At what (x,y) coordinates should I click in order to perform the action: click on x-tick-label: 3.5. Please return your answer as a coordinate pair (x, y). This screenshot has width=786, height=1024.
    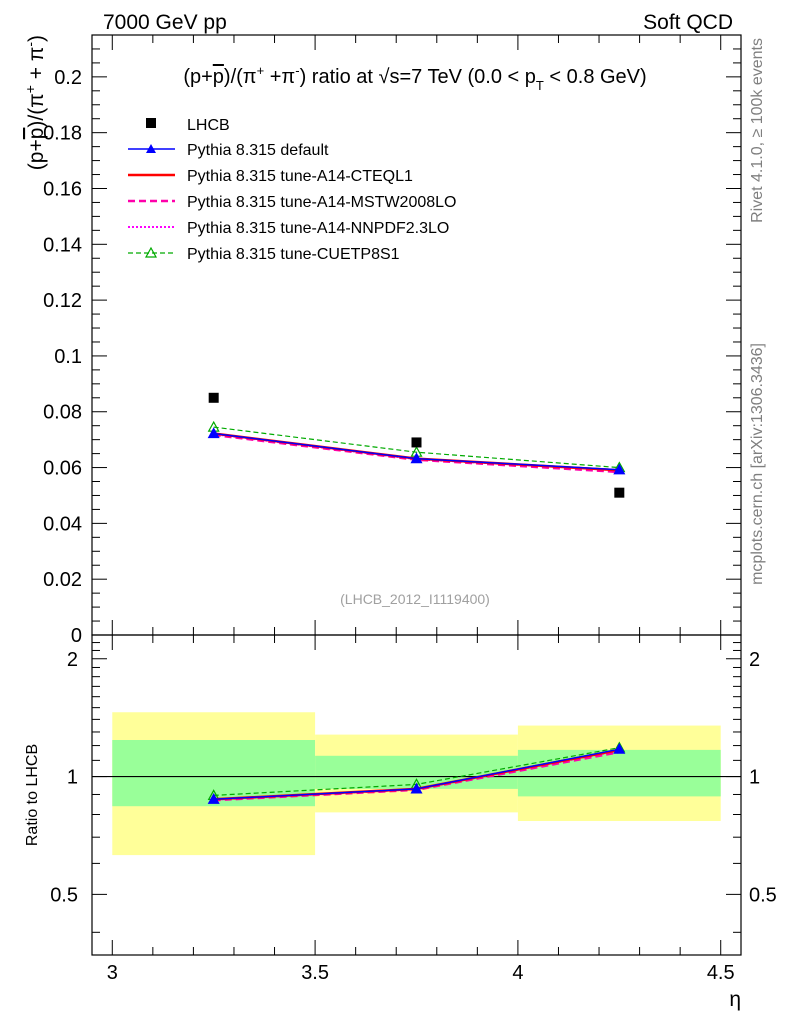
    Looking at the image, I should click on (315, 973).